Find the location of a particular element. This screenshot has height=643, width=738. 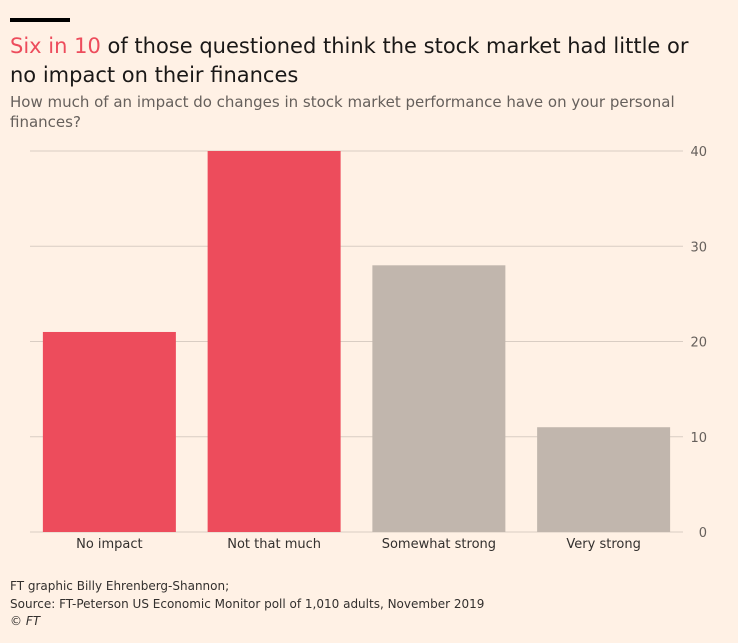

footer-copyright: © FT is located at coordinates (25, 621).